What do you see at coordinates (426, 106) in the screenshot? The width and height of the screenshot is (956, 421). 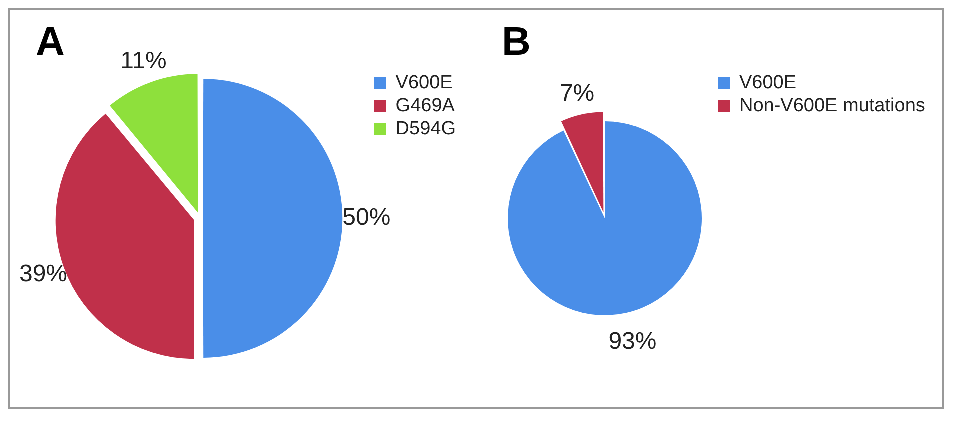 I see `legend-label: G469A` at bounding box center [426, 106].